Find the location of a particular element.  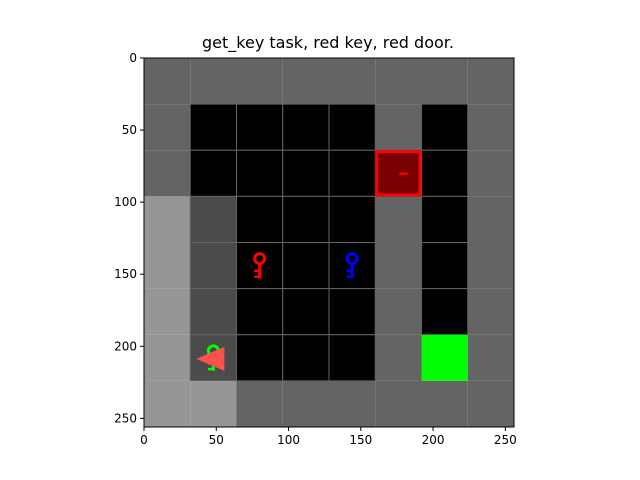

y-tick-label: 150 is located at coordinates (125, 274).